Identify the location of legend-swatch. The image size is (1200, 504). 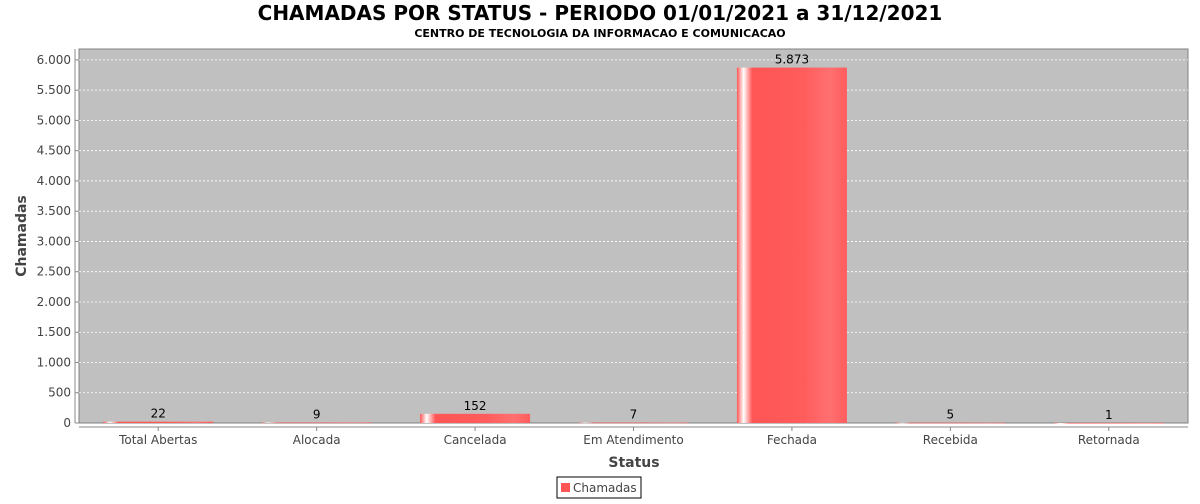
(565, 487).